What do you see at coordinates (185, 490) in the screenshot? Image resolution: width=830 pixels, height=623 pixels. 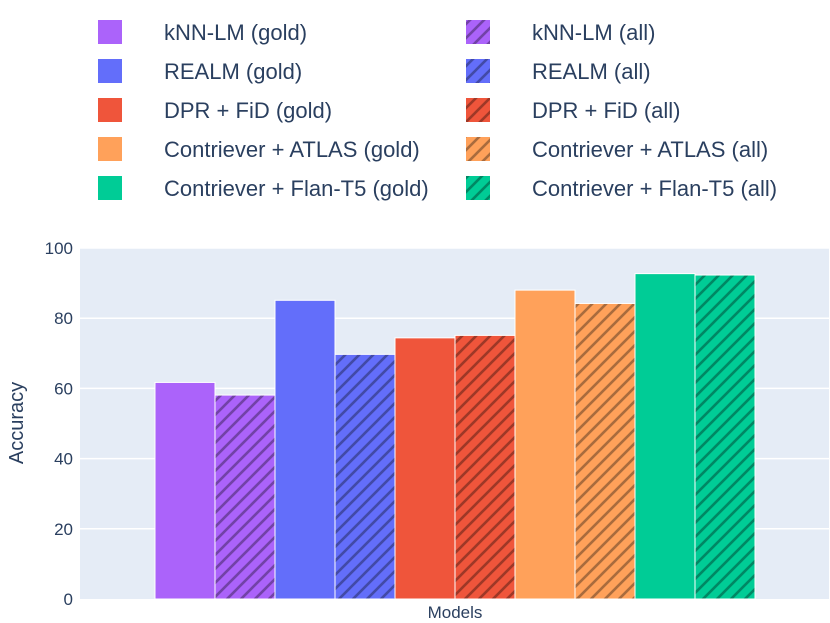 I see `bar-knn-lm-gold` at bounding box center [185, 490].